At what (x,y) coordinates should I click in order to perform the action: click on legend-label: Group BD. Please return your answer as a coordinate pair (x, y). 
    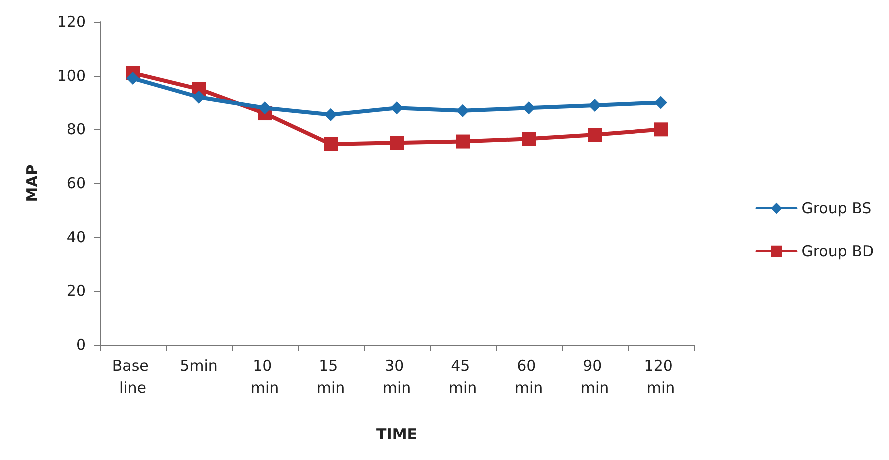
    Looking at the image, I should click on (838, 251).